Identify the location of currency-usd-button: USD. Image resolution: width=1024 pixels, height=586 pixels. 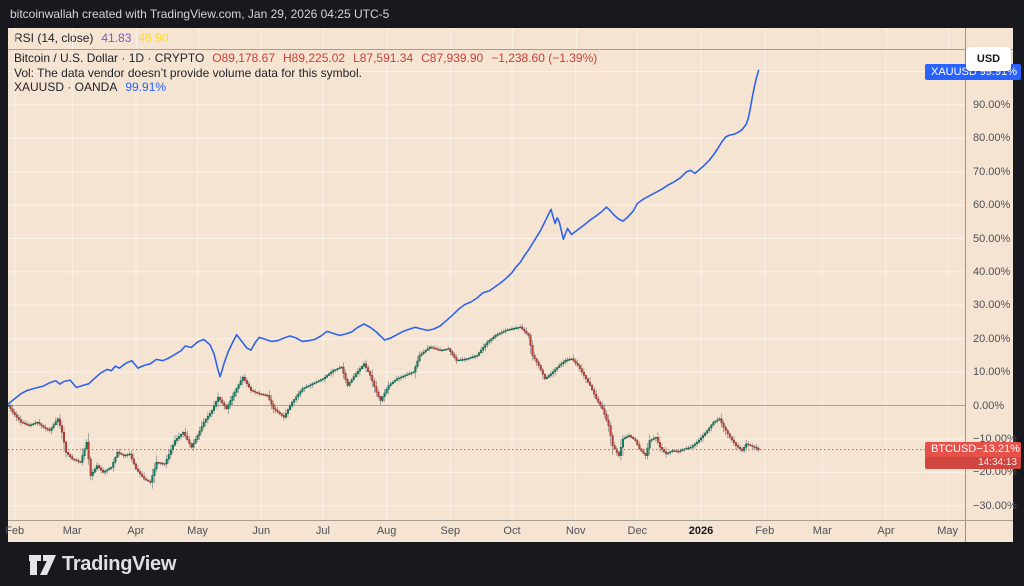
(988, 59).